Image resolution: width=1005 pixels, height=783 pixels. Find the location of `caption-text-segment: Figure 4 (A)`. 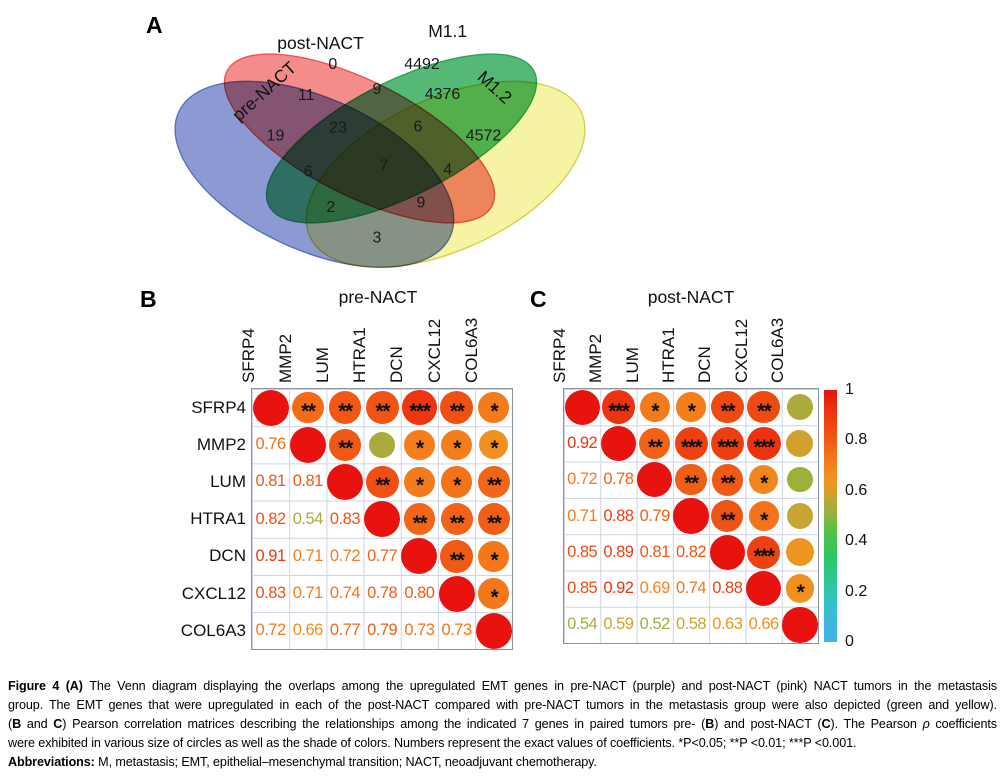

caption-text-segment: Figure 4 (A) is located at coordinates (49, 686).